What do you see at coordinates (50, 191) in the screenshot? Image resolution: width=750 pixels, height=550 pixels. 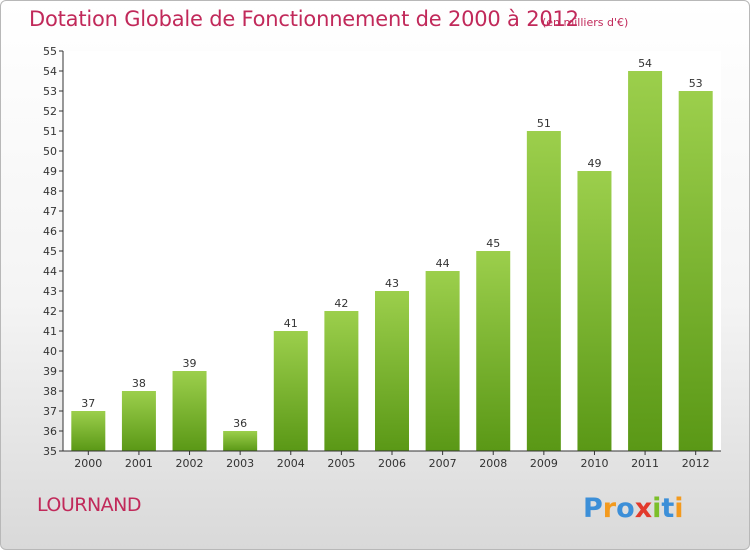 I see `y-tick-label: 48` at bounding box center [50, 191].